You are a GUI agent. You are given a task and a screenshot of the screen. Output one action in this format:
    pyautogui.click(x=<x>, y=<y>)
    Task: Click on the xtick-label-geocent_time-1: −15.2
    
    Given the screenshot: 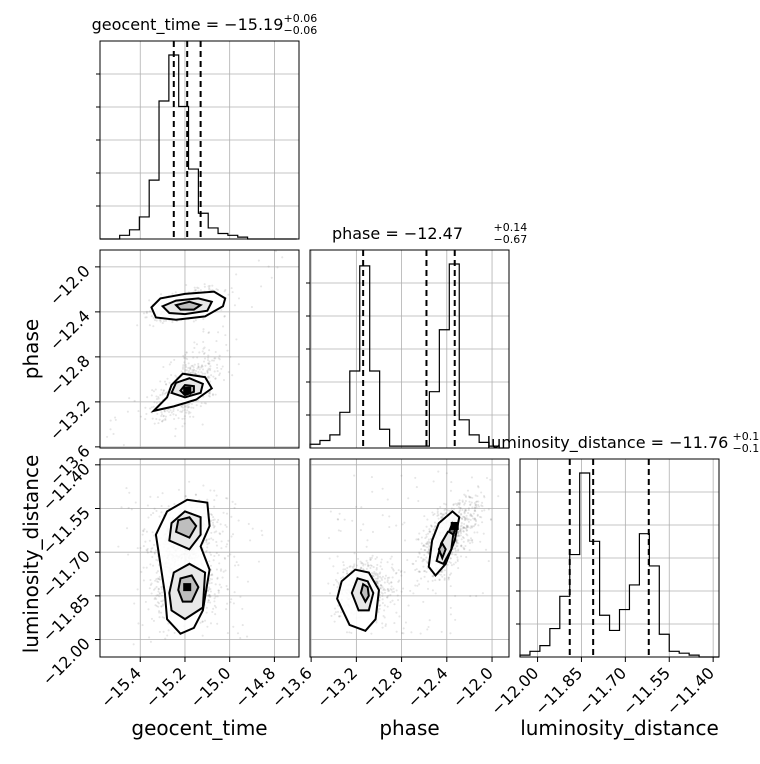 What is the action you would take?
    pyautogui.click(x=166, y=687)
    